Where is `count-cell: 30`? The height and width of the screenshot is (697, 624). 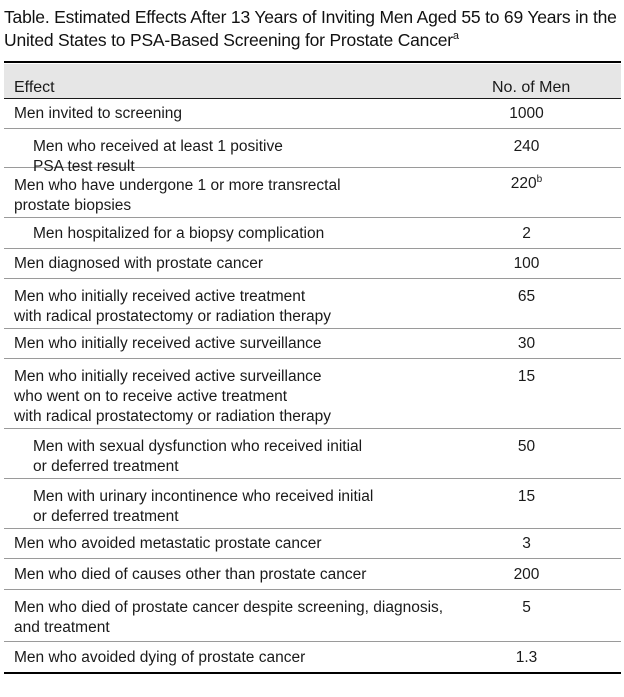
count-cell: 30 is located at coordinates (526, 344).